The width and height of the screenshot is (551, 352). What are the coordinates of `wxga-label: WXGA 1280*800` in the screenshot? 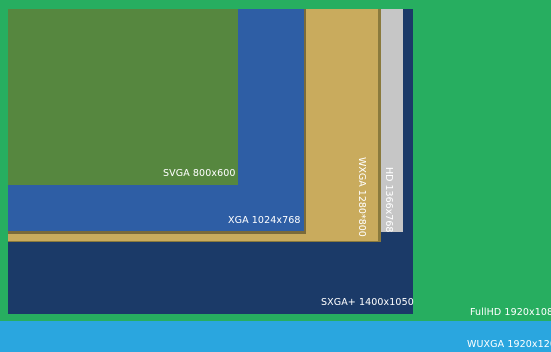 It's located at (361, 197).